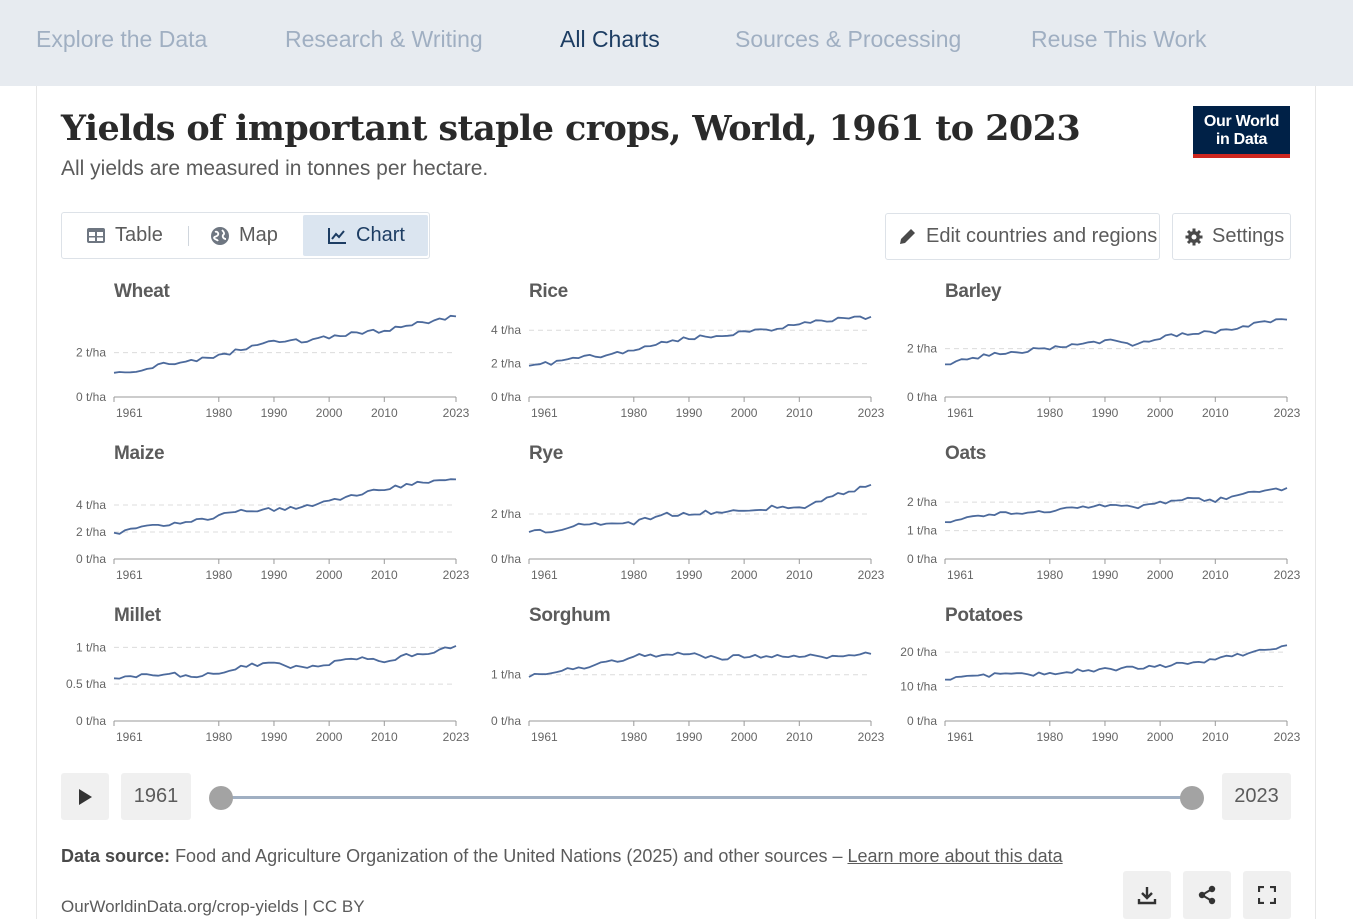 This screenshot has width=1353, height=919. Describe the element at coordinates (384, 39) in the screenshot. I see `nav-research-writing: Research & Writing` at that location.